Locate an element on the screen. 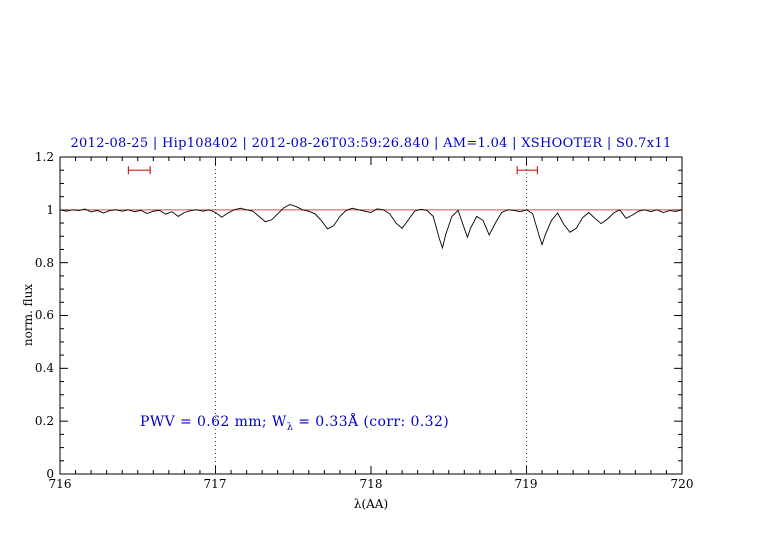  y-tick-label: 0.2 is located at coordinates (44, 421).